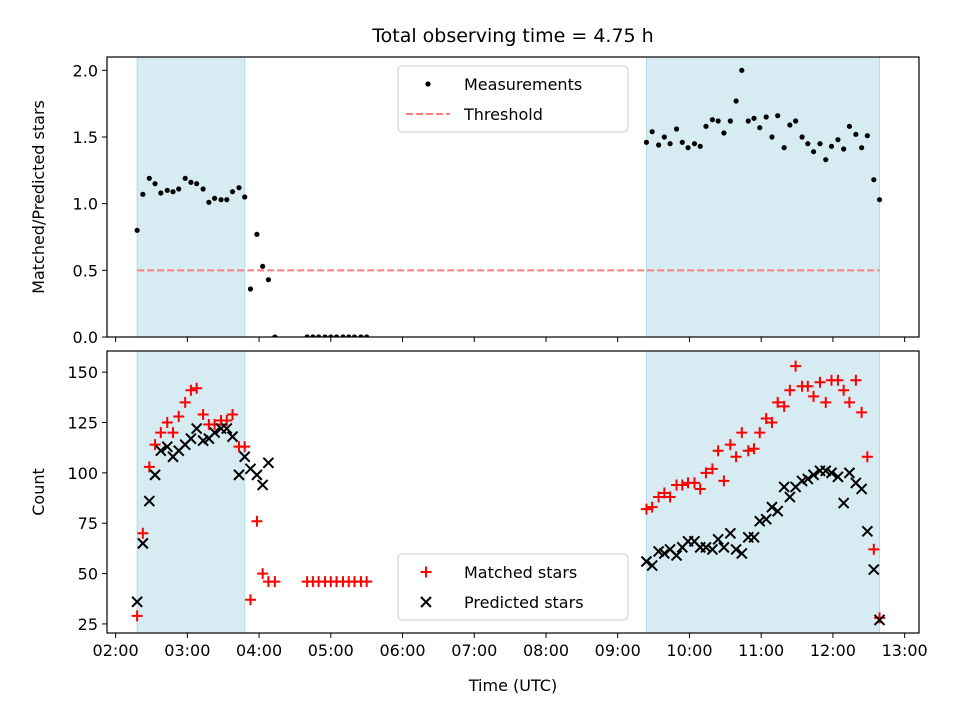 The width and height of the screenshot is (960, 720). I want to click on legend-marker-predicted, so click(426, 602).